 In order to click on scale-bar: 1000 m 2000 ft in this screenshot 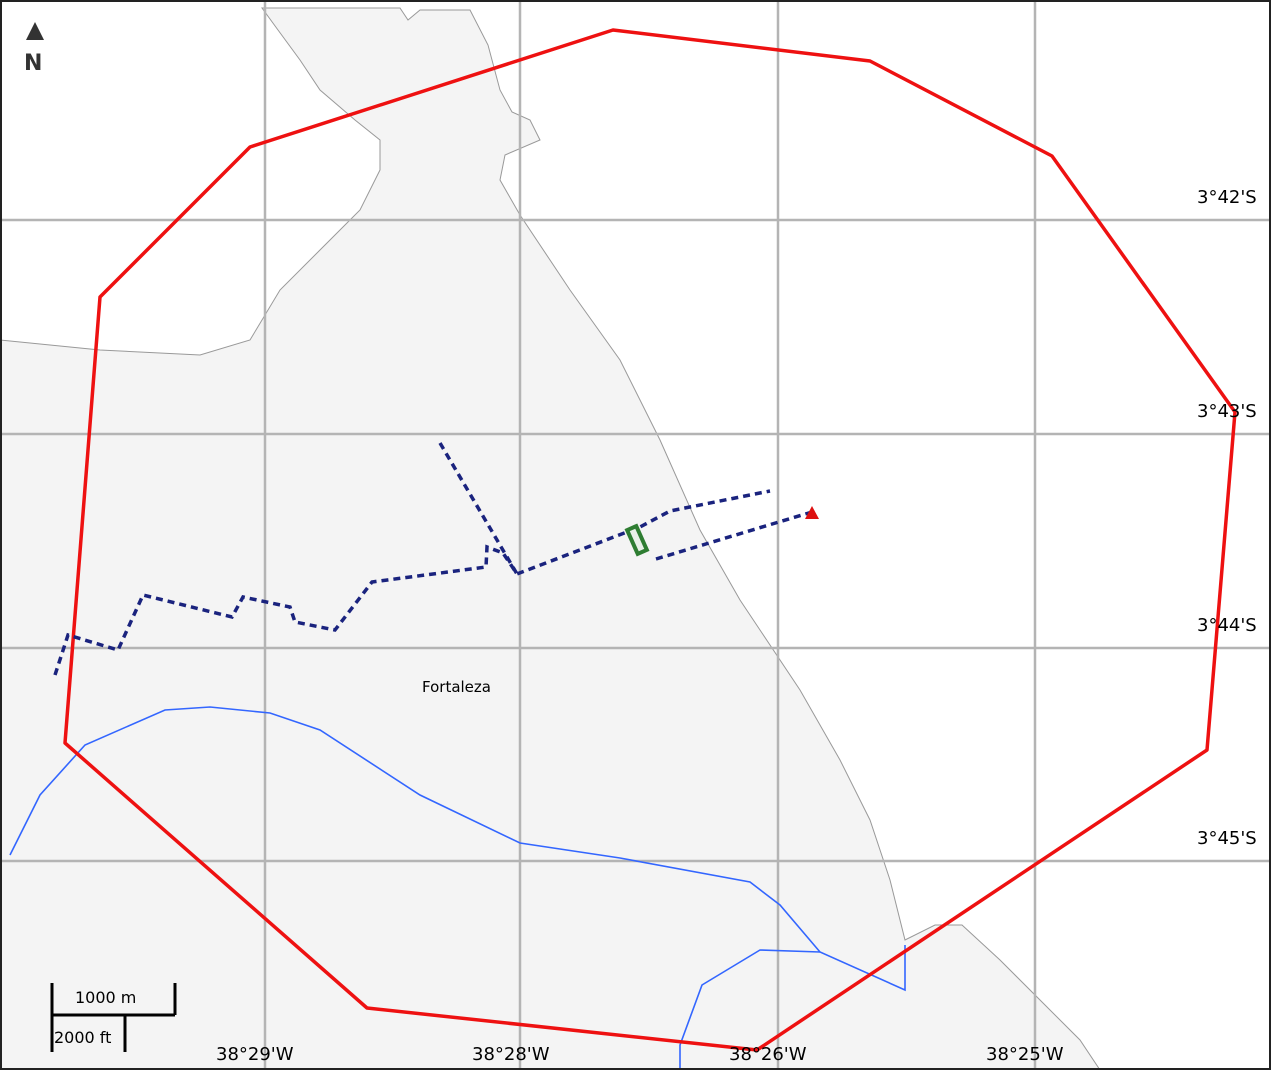, I will do `click(113, 1017)`.